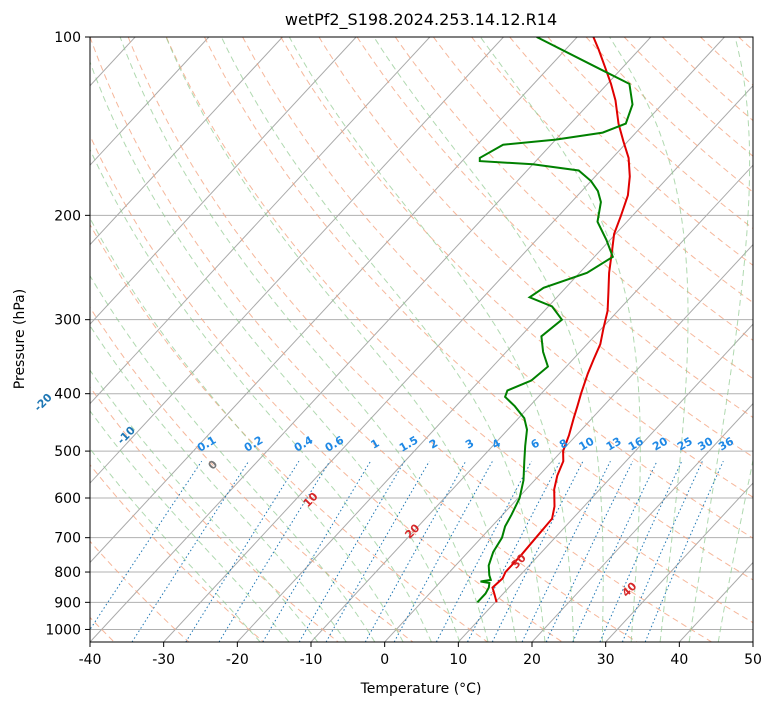  What do you see at coordinates (63, 630) in the screenshot?
I see `y-tick-label: 1000` at bounding box center [63, 630].